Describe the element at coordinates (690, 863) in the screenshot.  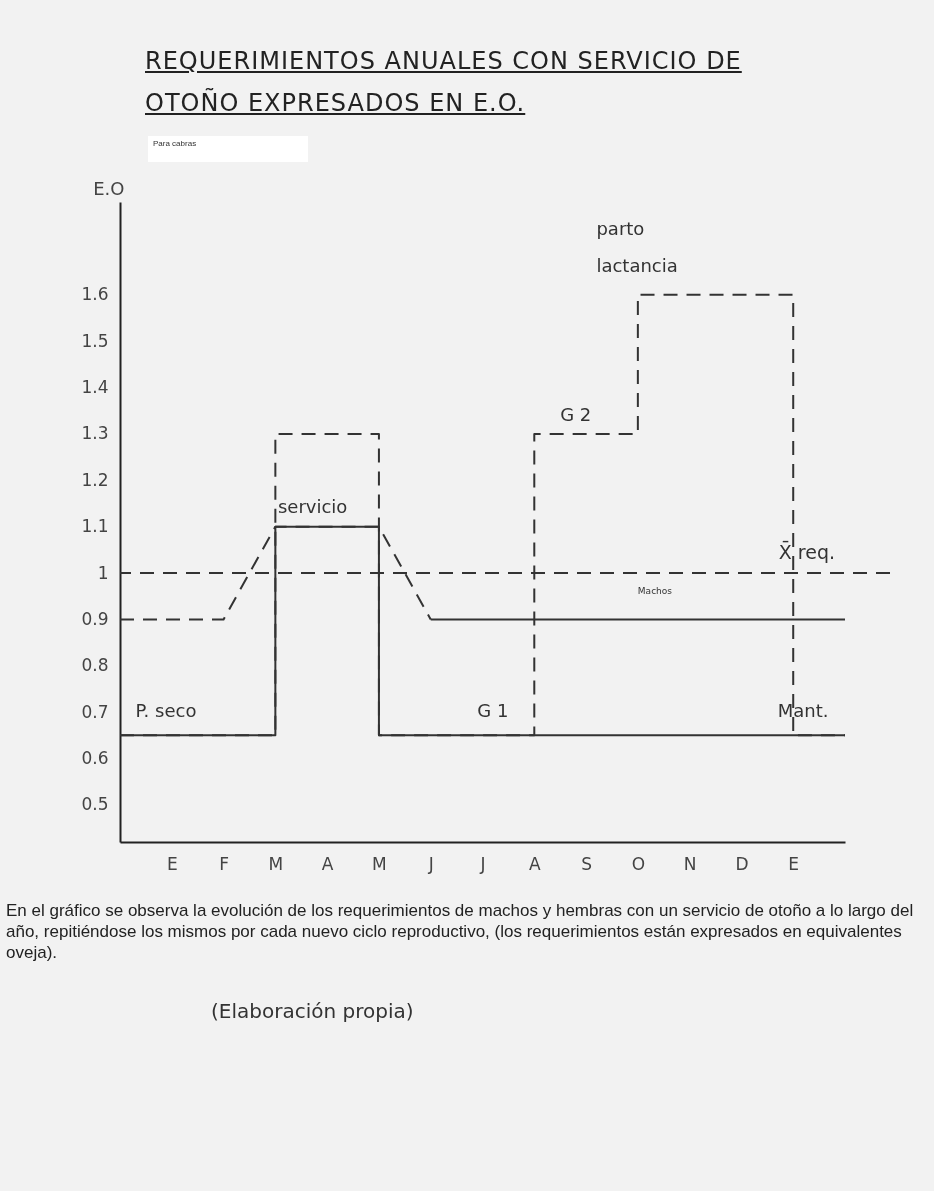
I see `x-tick-label: N` at that location.